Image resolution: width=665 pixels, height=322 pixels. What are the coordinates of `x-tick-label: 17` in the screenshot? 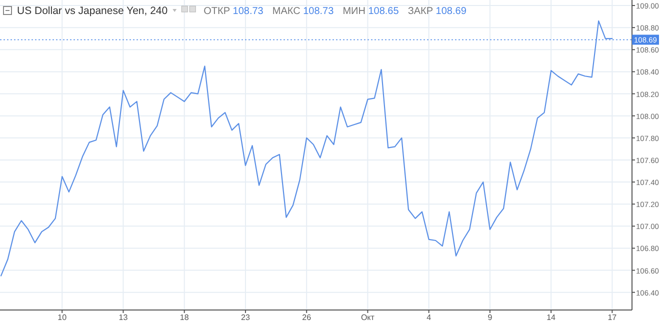 It's located at (613, 317).